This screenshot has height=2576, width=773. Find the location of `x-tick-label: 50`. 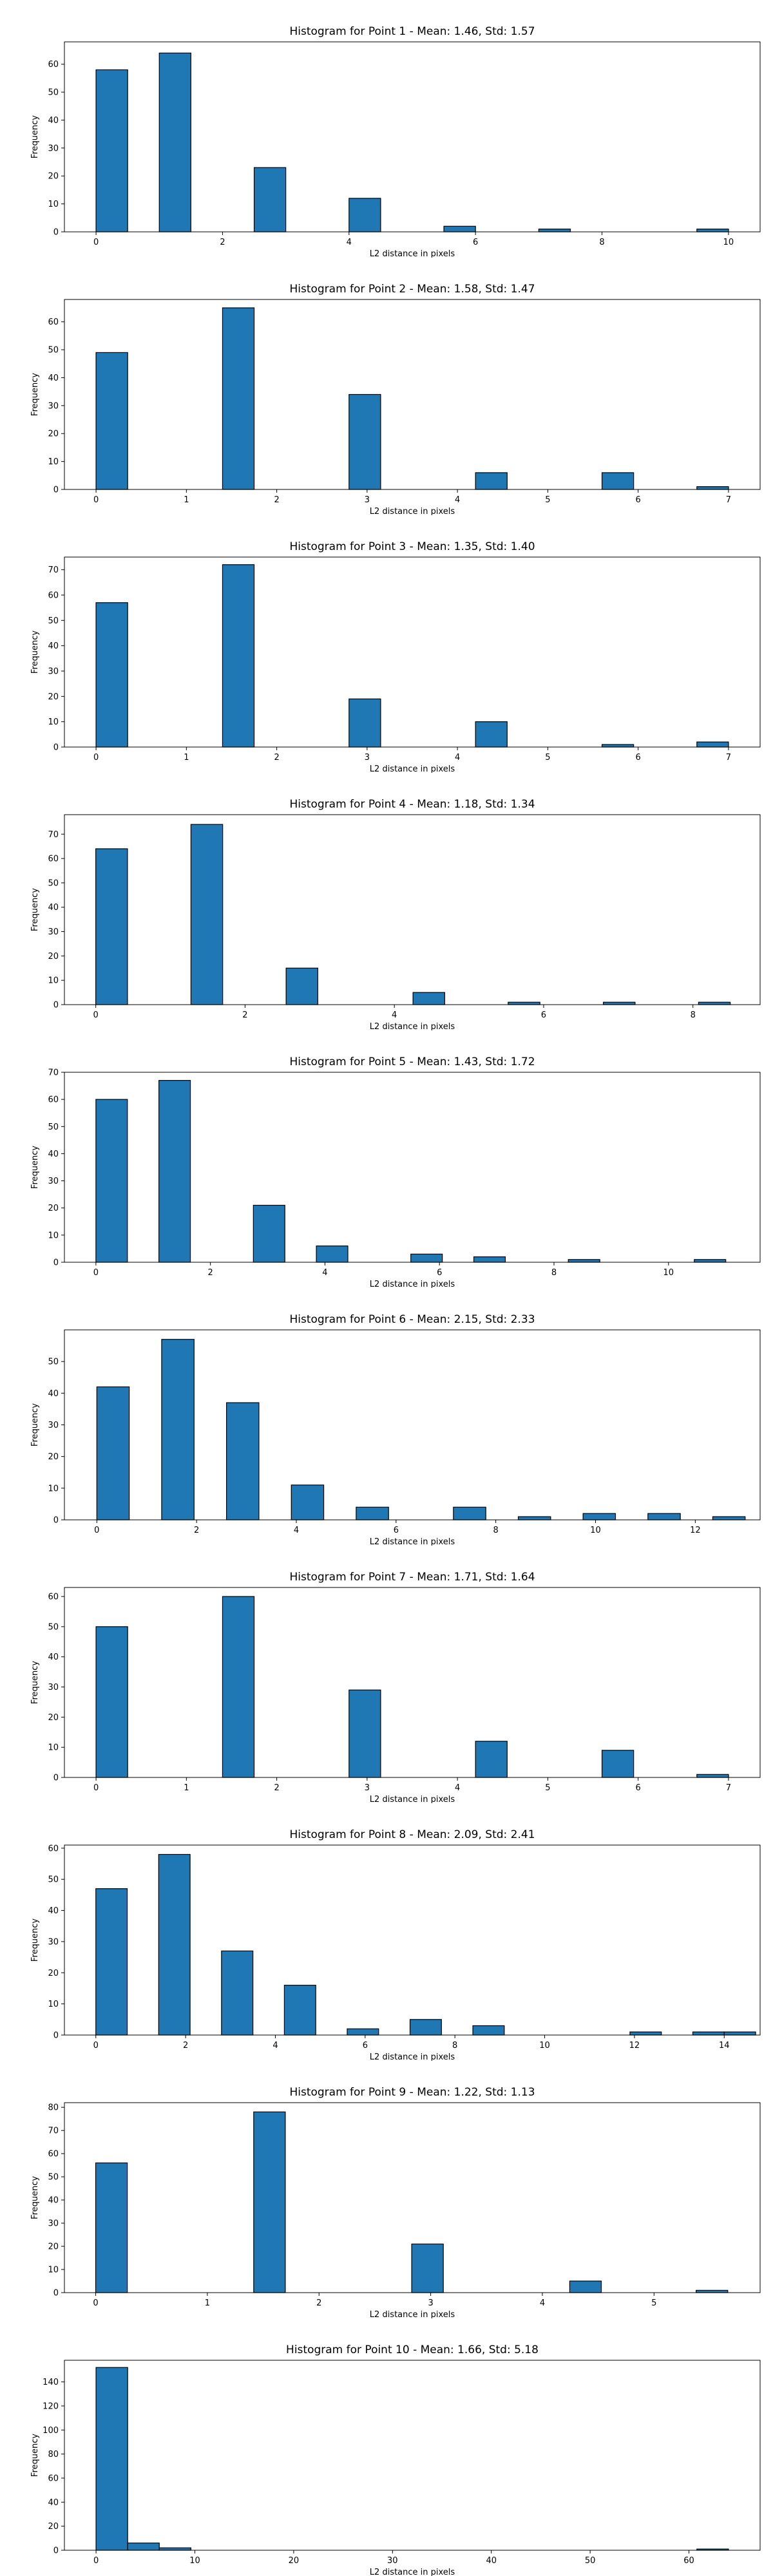

x-tick-label: 50 is located at coordinates (590, 2561).